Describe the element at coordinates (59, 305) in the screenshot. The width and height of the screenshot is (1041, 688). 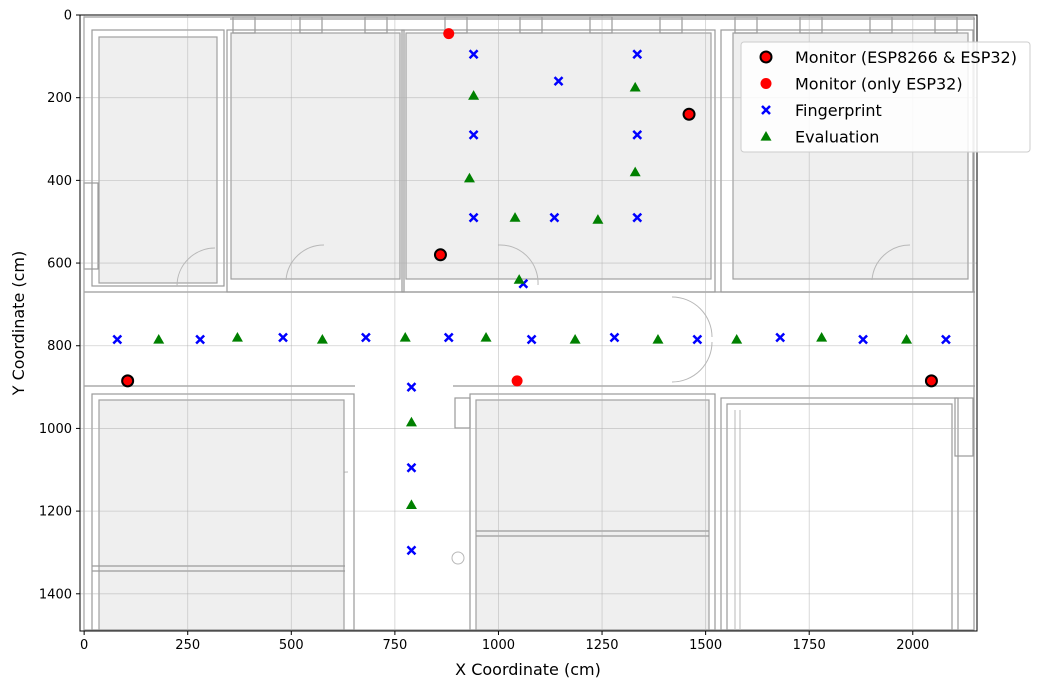
I see `y-axis-ticks: 0 200 400 600 800 1000 1200 1400` at that location.